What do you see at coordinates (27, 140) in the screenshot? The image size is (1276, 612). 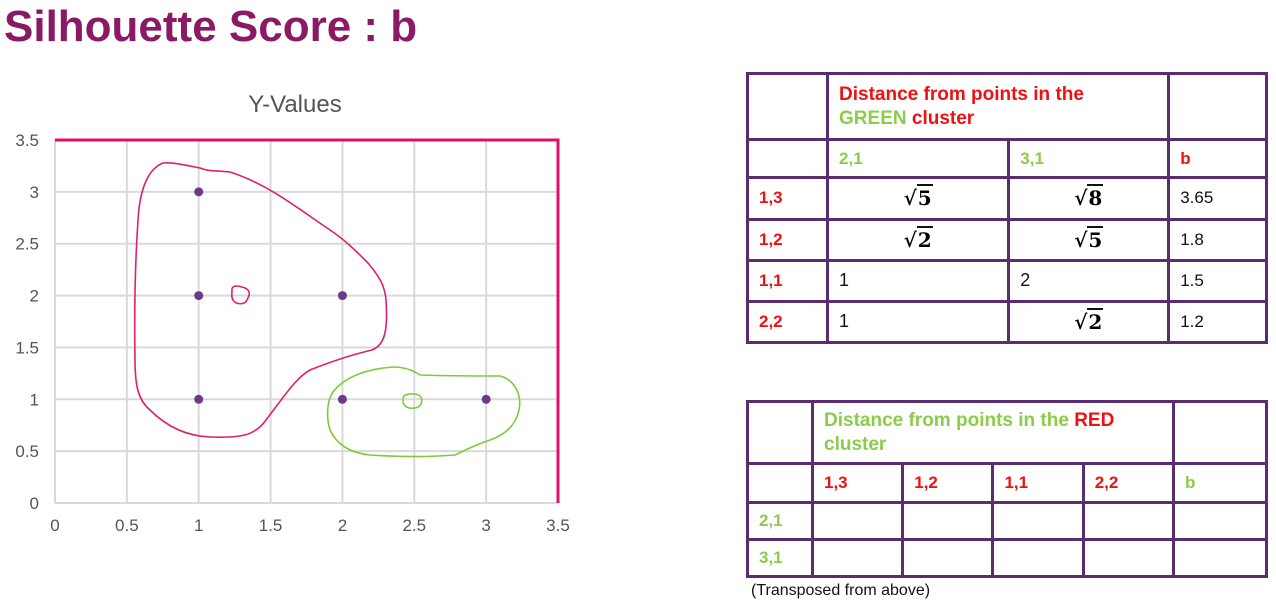 I see `y-tick-label: 3.5` at bounding box center [27, 140].